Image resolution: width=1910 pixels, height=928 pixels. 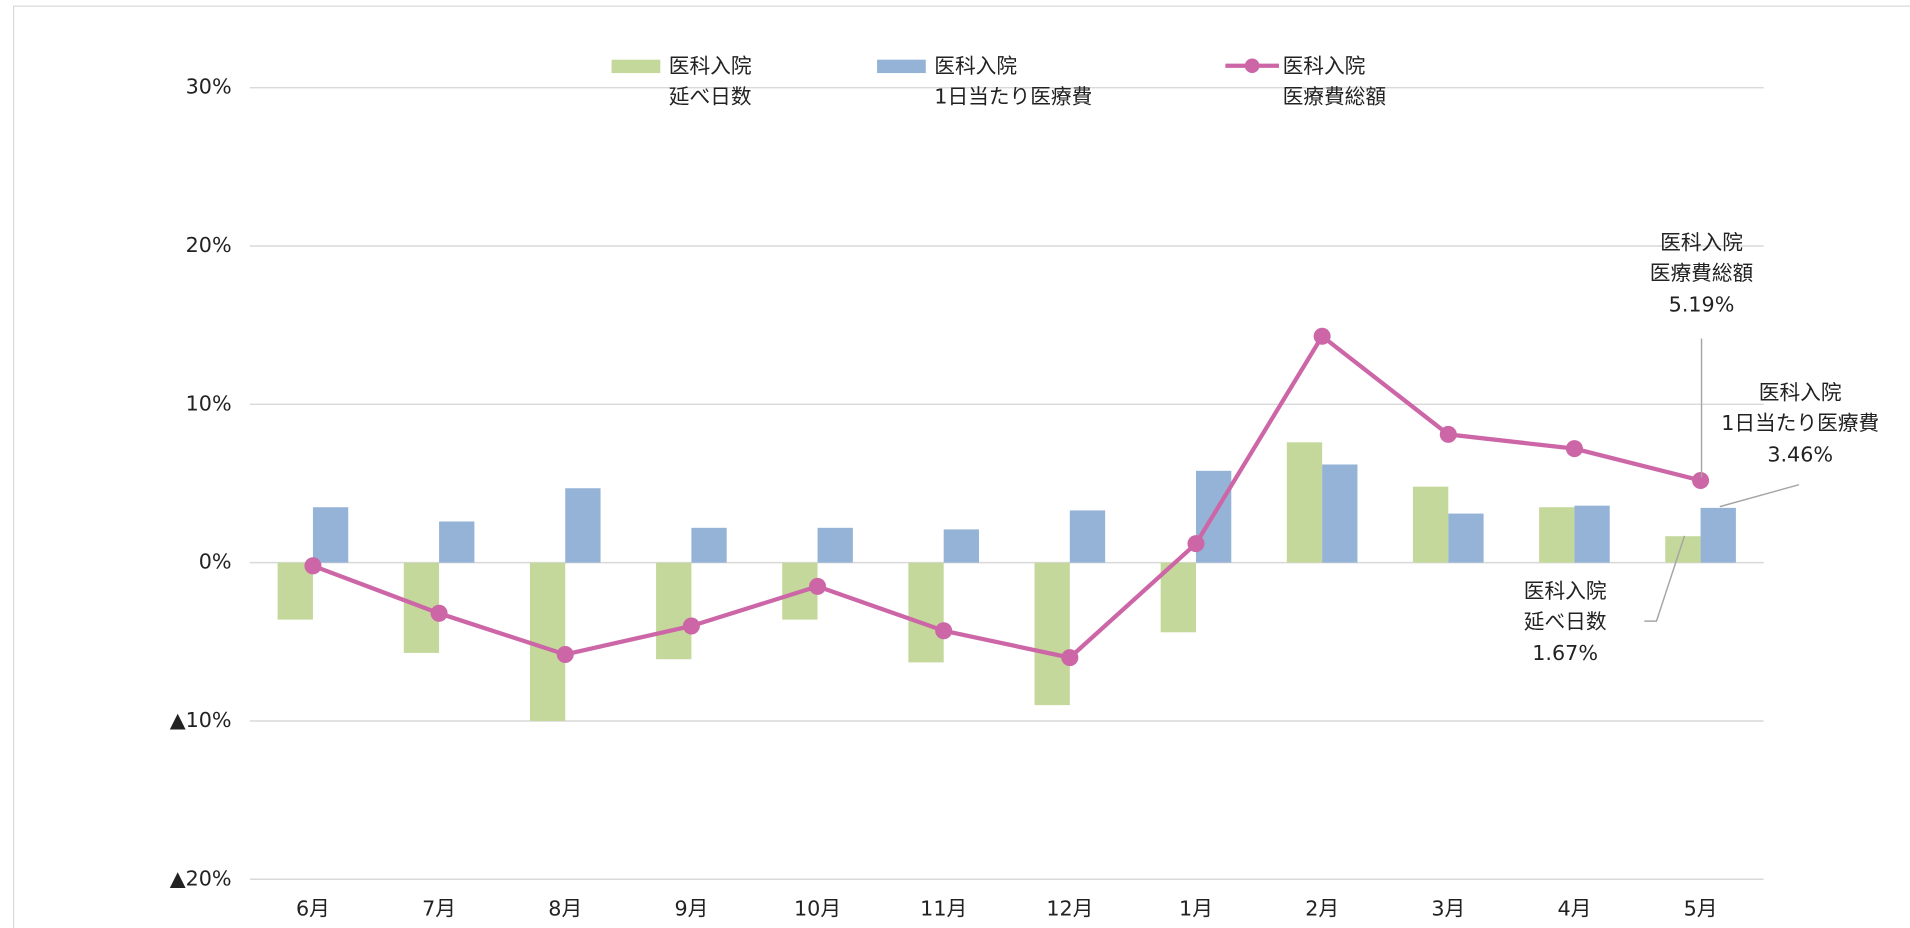 What do you see at coordinates (1702, 305) in the screenshot?
I see `data-label: 5.19%` at bounding box center [1702, 305].